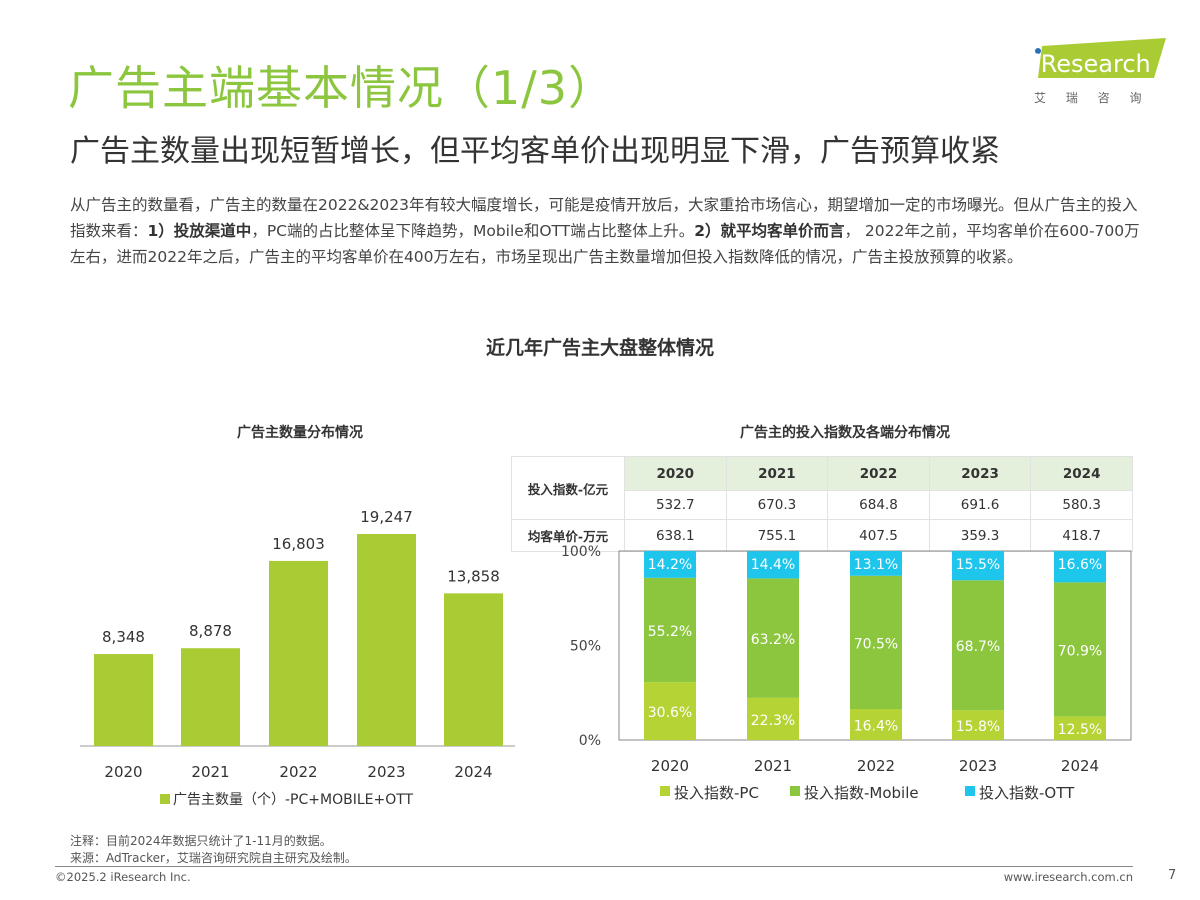 The height and width of the screenshot is (900, 1200). I want to click on bar-2020, so click(123, 700).